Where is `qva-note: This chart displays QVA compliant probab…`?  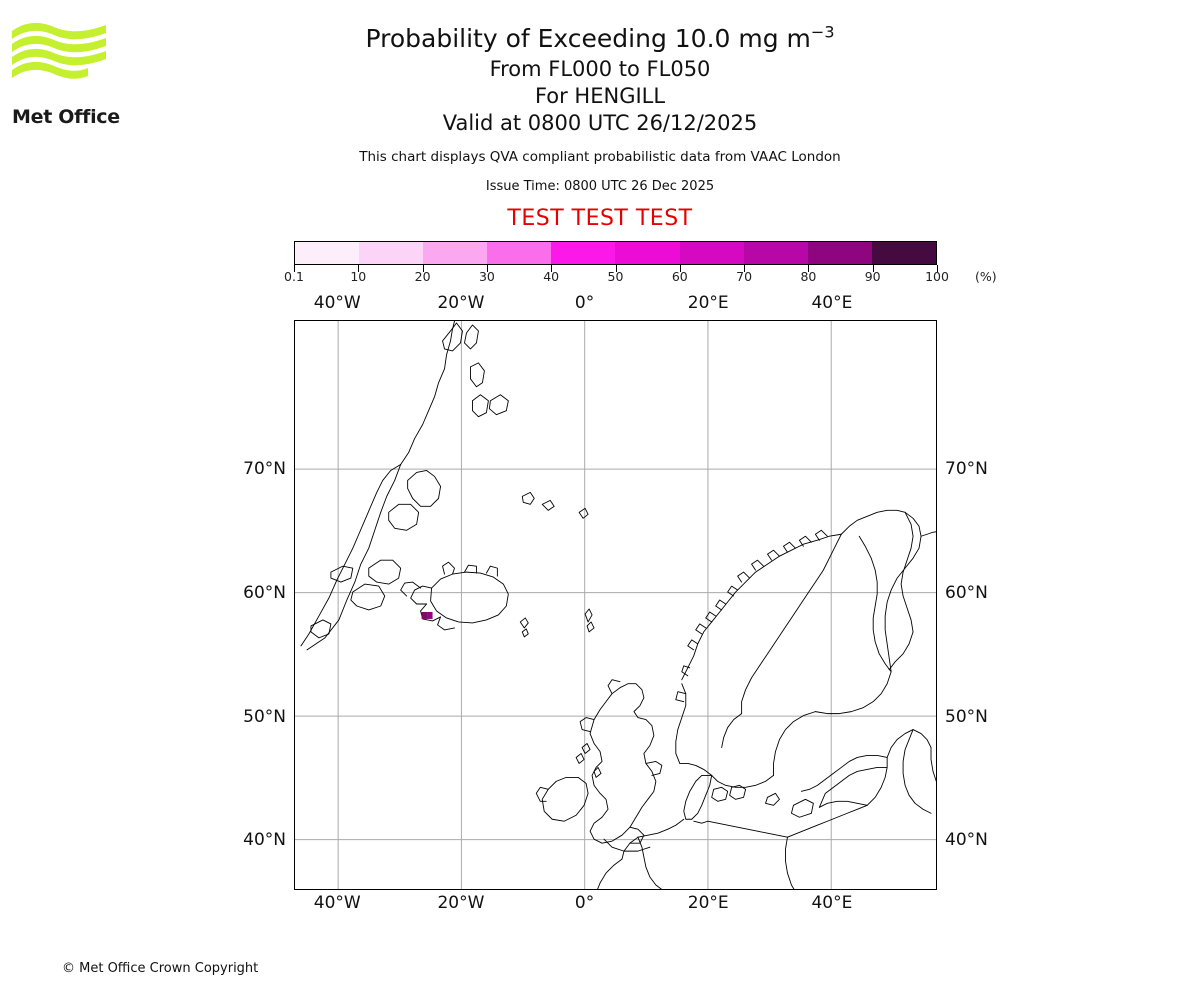 qva-note: This chart displays QVA compliant probab… is located at coordinates (600, 157).